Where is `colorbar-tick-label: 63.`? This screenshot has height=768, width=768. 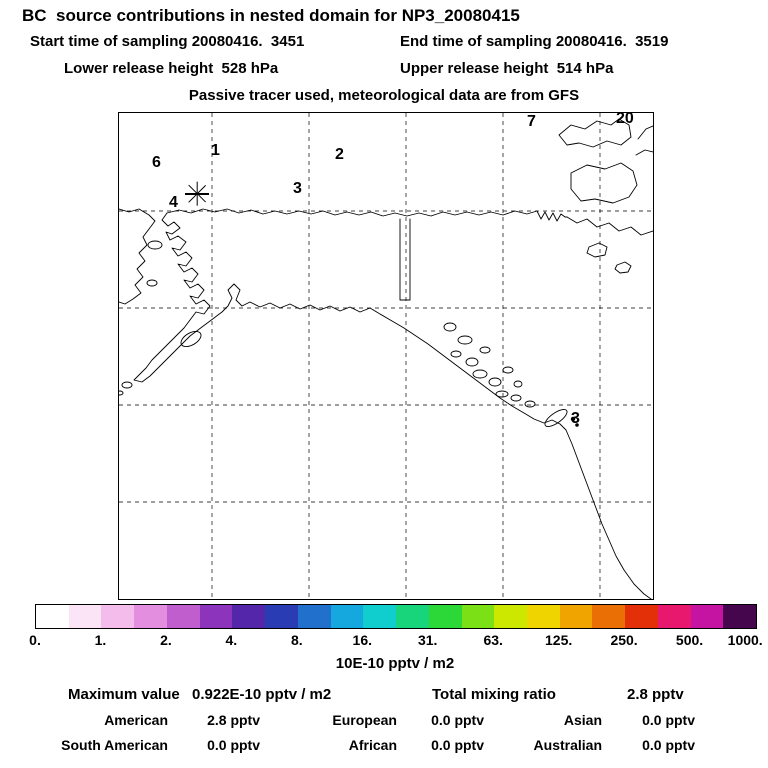 colorbar-tick-label: 63. is located at coordinates (493, 640).